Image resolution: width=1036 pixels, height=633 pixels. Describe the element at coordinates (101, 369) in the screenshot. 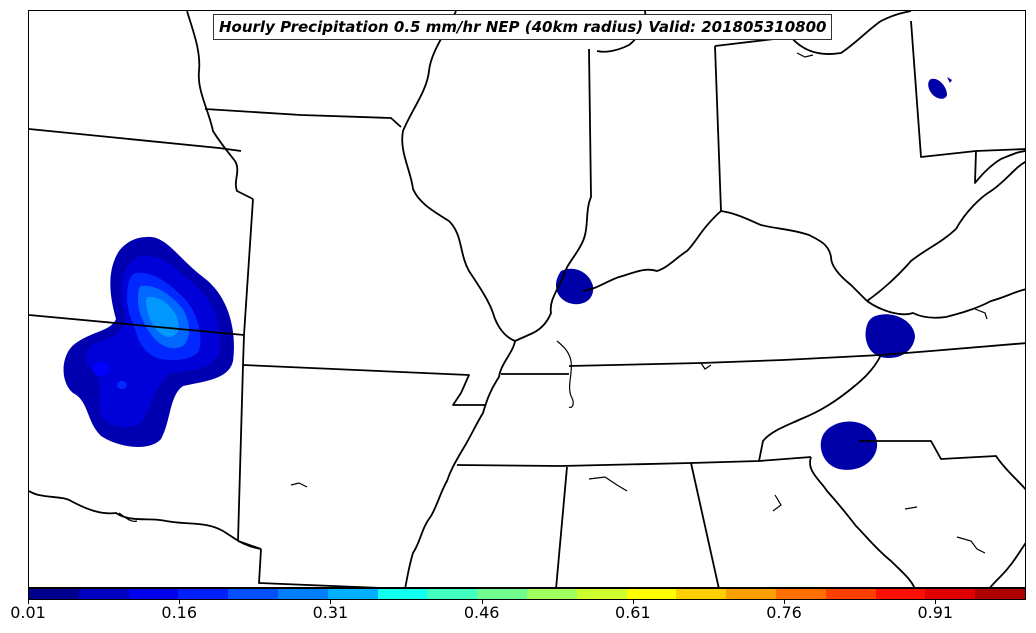

I see `precip-contour-inner-west` at that location.